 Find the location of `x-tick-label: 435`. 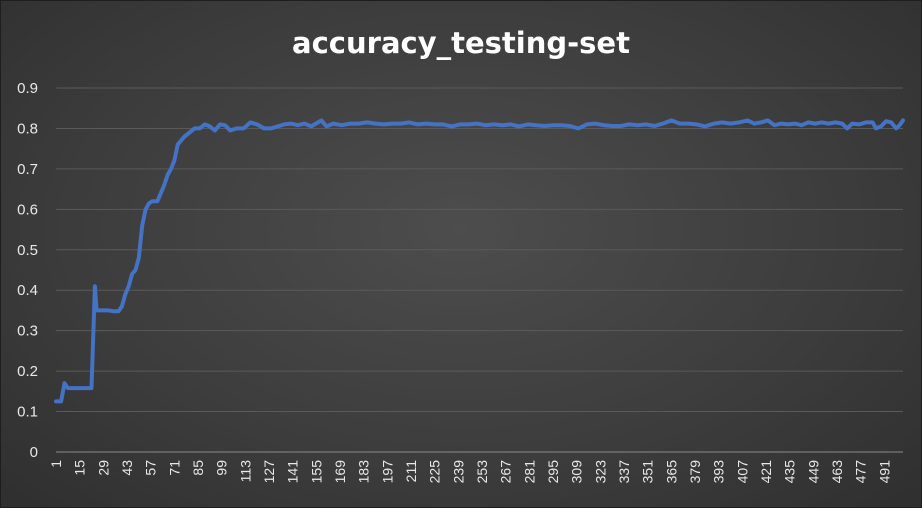

x-tick-label: 435 is located at coordinates (790, 472).